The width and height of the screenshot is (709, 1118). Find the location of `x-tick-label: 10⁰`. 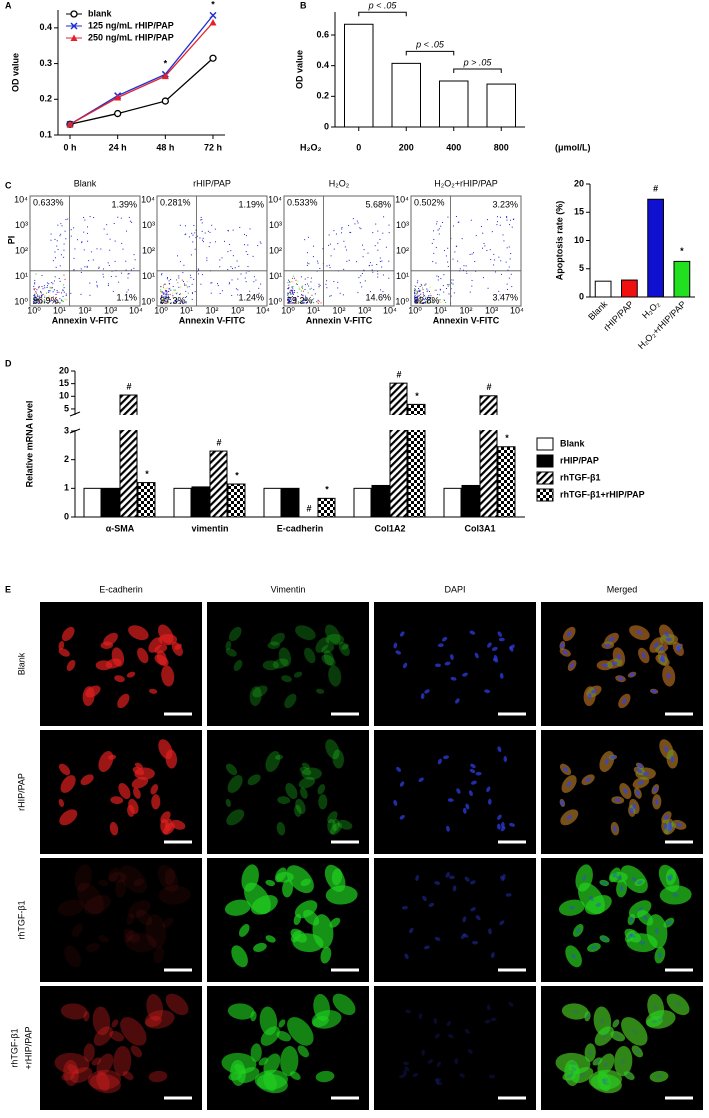

x-tick-label: 10⁰ is located at coordinates (34, 310).